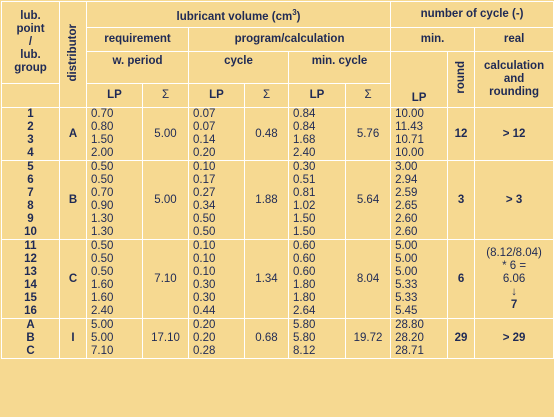 Image resolution: width=554 pixels, height=417 pixels. What do you see at coordinates (114, 338) in the screenshot?
I see `req-lp-cell: 5.00 5.00 7.10` at bounding box center [114, 338].